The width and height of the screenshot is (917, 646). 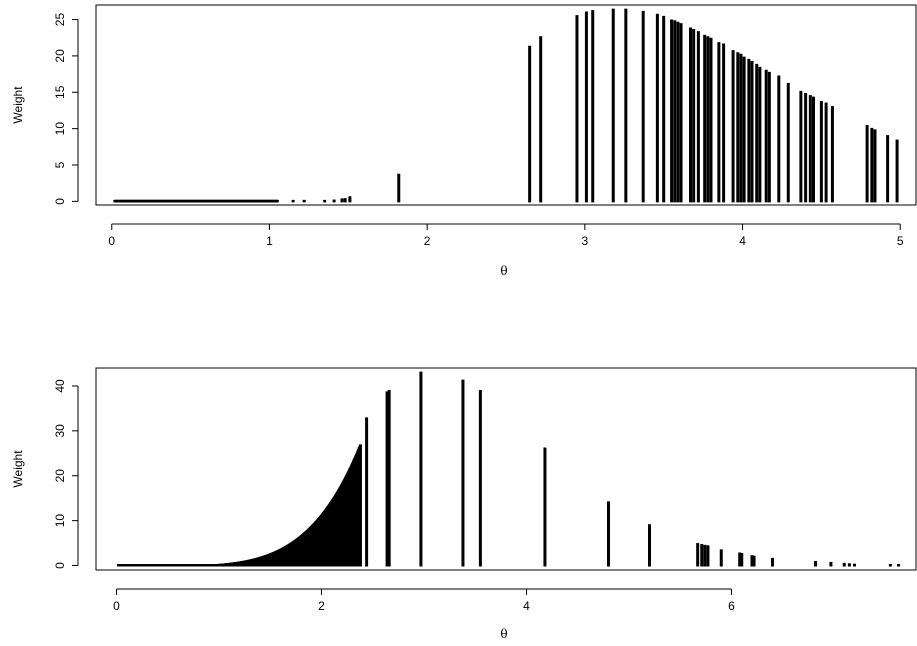 I want to click on x-tick-label: 1, so click(x=269, y=241).